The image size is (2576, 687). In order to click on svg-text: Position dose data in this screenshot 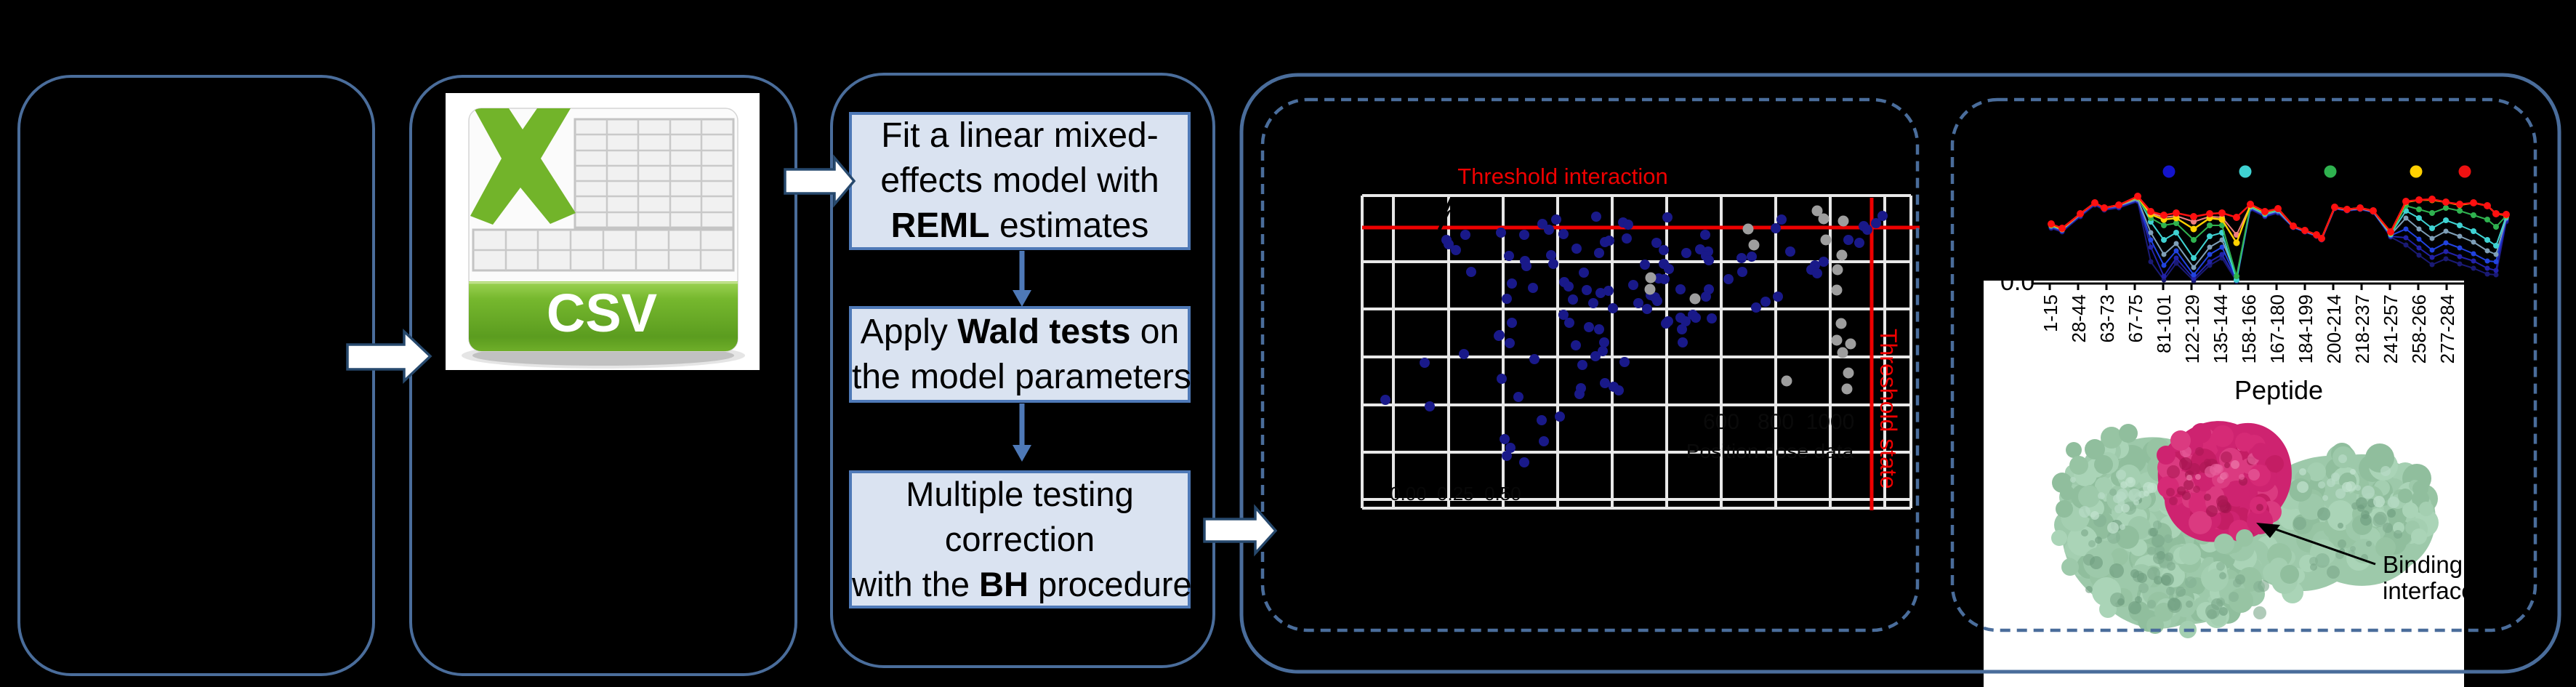, I will do `click(1770, 451)`.